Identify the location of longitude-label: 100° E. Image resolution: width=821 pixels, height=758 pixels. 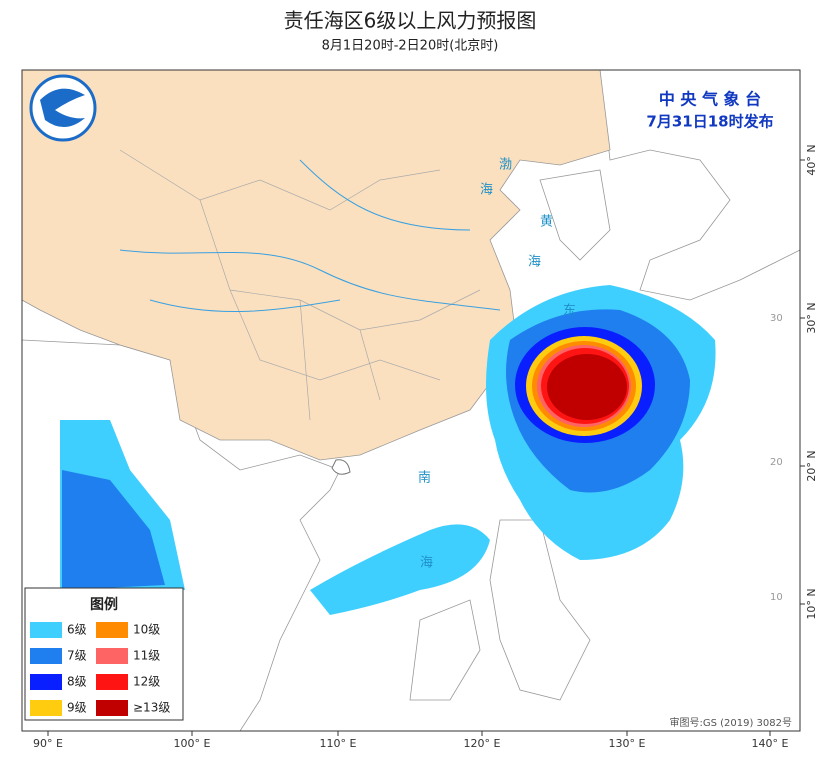
(192, 743).